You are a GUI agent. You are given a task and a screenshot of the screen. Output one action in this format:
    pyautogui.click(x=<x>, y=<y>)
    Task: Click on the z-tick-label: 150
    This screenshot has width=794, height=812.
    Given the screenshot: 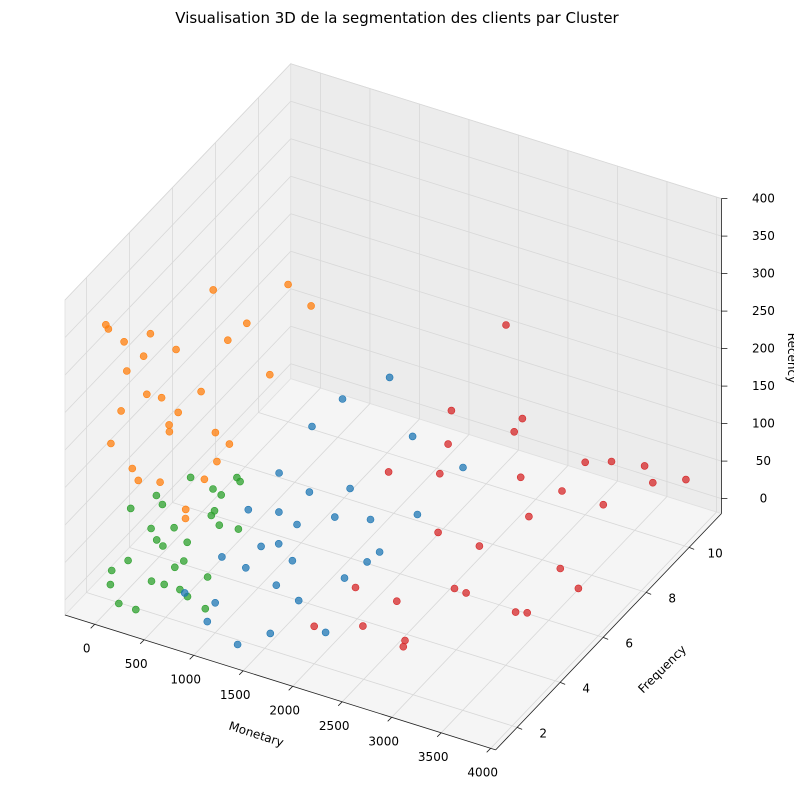 What is the action you would take?
    pyautogui.click(x=763, y=386)
    